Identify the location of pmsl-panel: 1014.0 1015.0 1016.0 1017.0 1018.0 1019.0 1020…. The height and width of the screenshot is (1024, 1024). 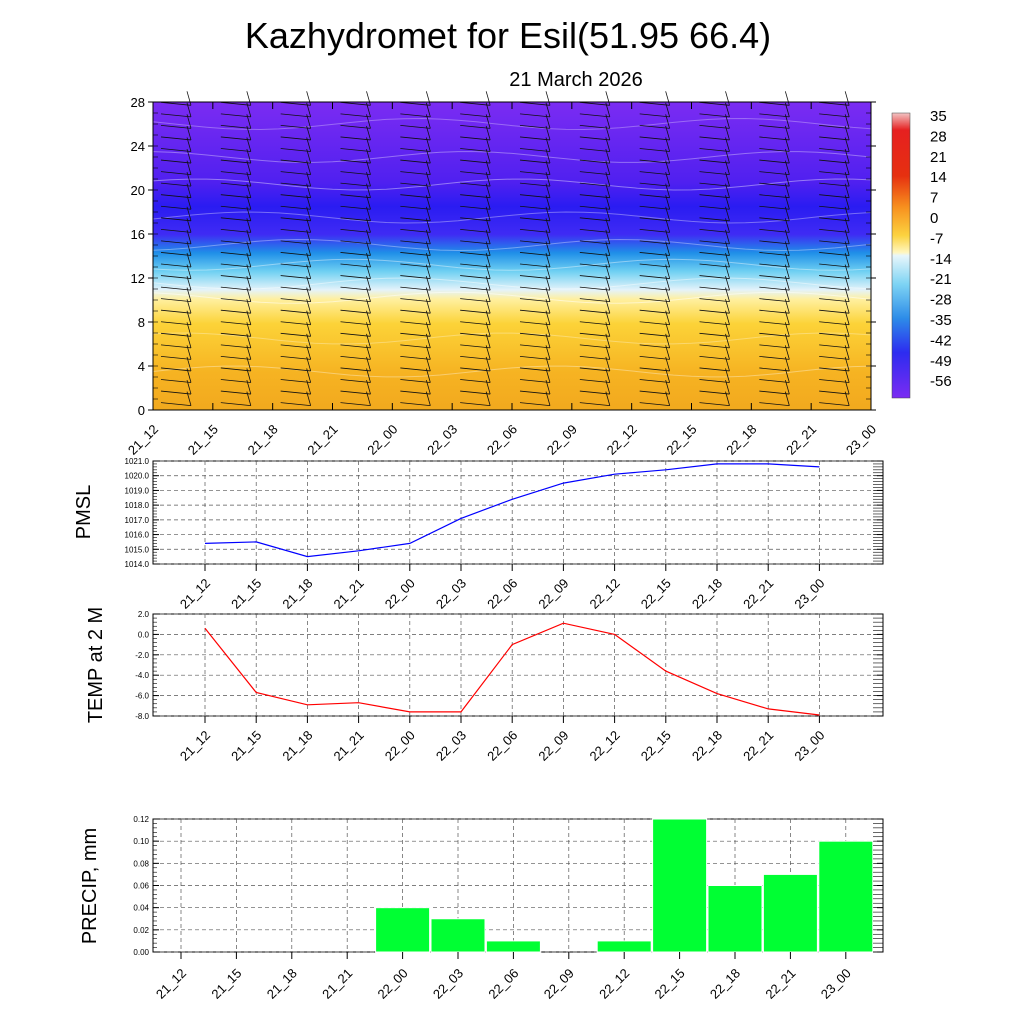
(478, 534).